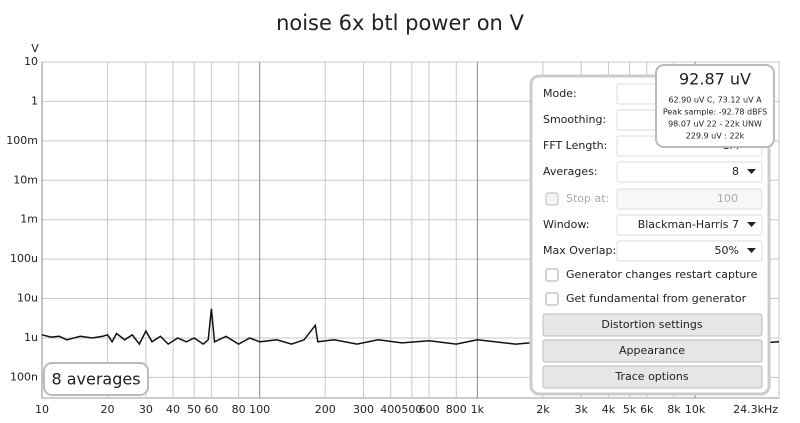  I want to click on x-tick-label: 200, so click(325, 409).